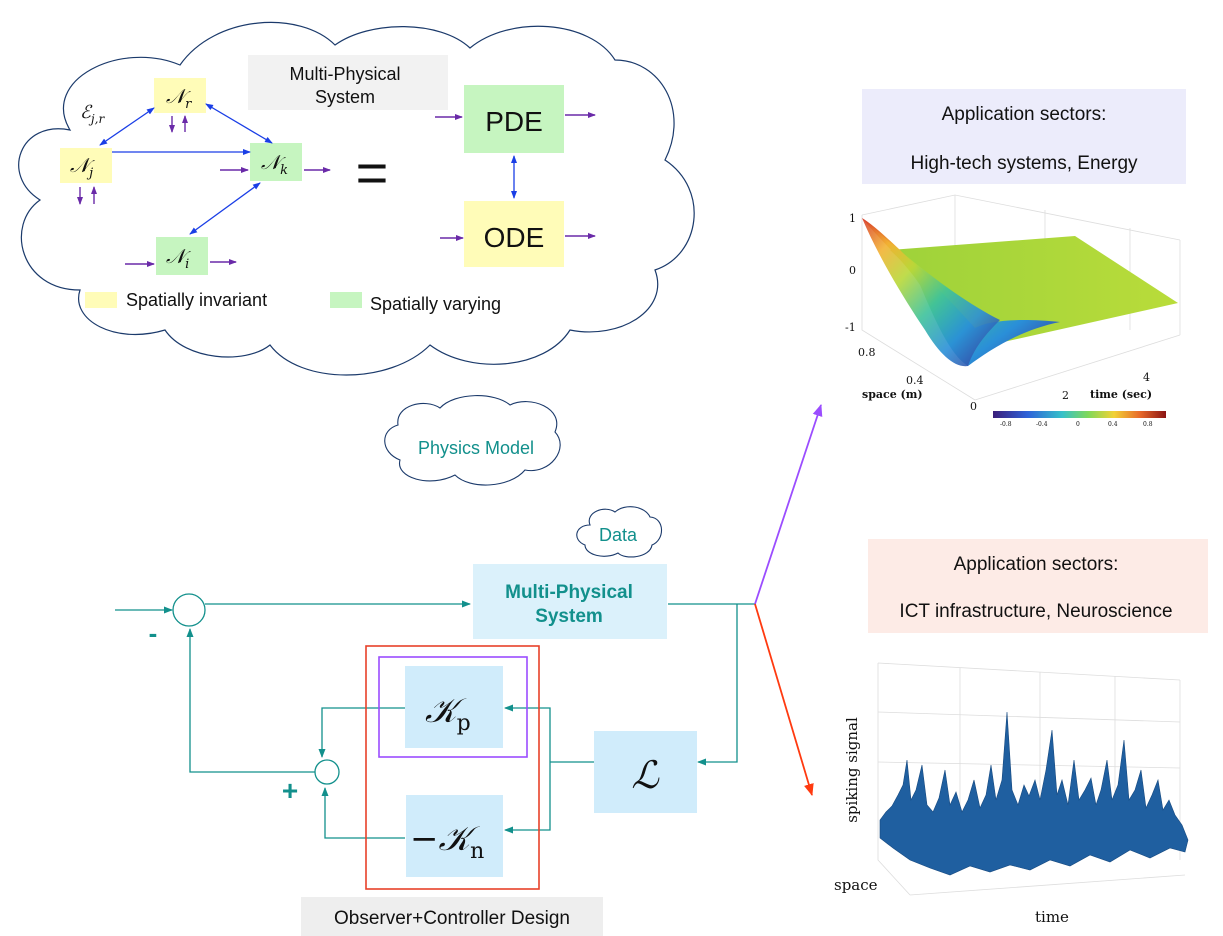  What do you see at coordinates (1035, 611) in the screenshot?
I see `sector-bottom-line2: ICT infrastructure, Neuroscience` at bounding box center [1035, 611].